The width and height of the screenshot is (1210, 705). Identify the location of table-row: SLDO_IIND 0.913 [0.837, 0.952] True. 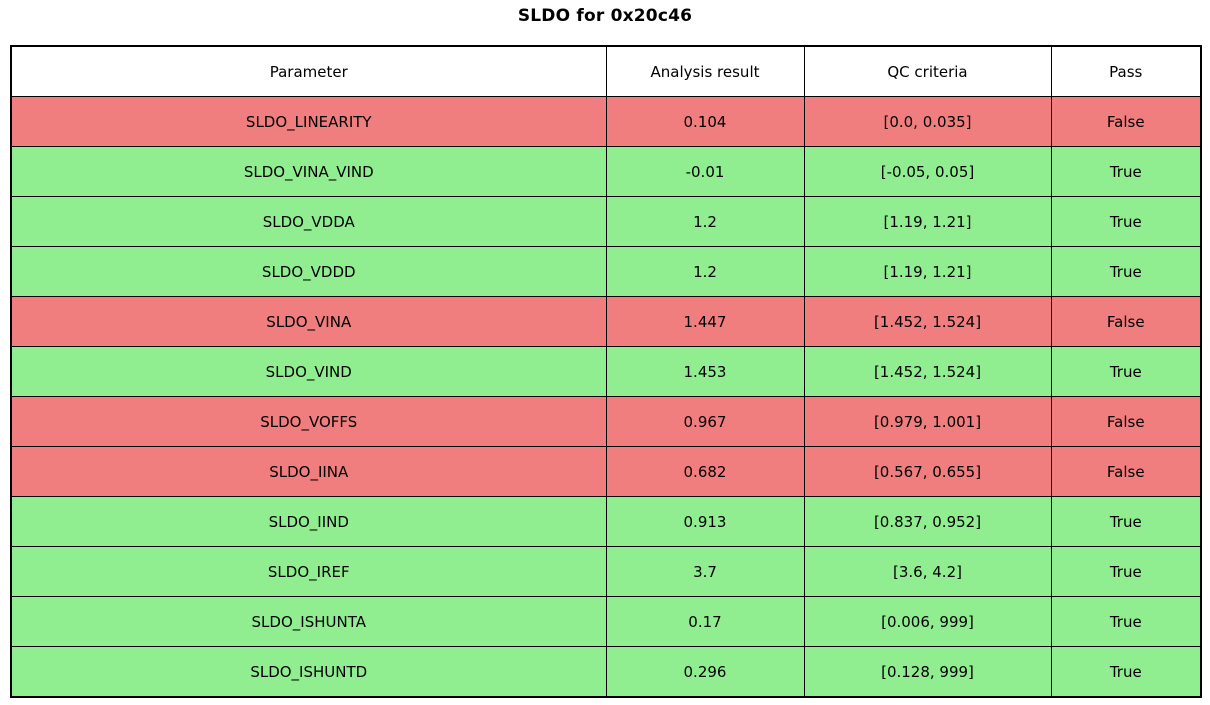
(606, 521).